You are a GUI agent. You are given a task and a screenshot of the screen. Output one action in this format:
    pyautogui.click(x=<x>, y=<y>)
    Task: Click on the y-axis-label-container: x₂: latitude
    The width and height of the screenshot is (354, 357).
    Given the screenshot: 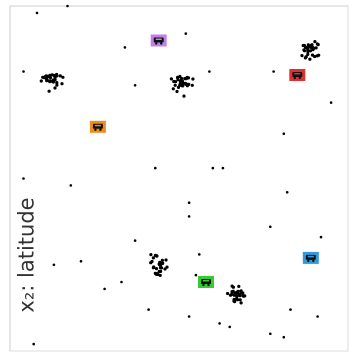 What is the action you would take?
    pyautogui.click(x=27, y=255)
    